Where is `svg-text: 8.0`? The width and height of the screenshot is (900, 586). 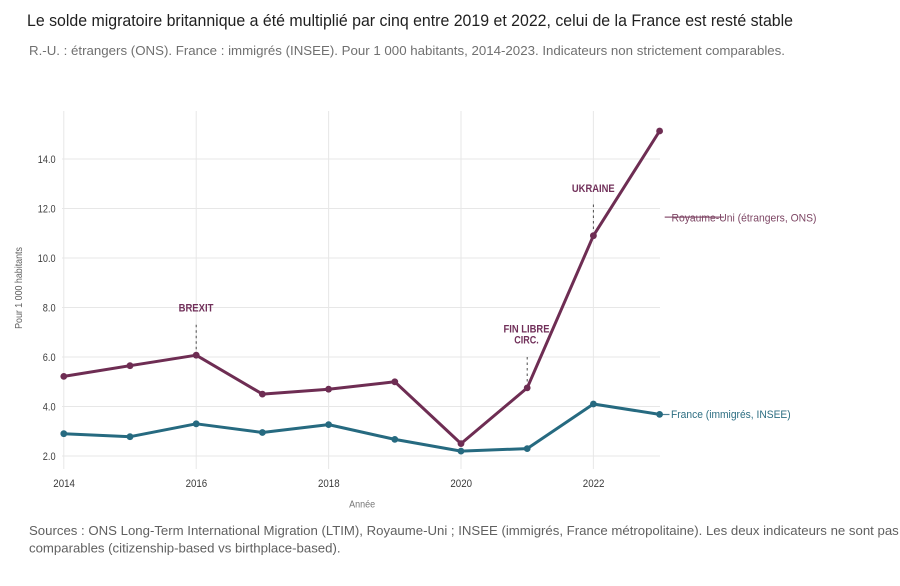
svg-text: 8.0 is located at coordinates (49, 309).